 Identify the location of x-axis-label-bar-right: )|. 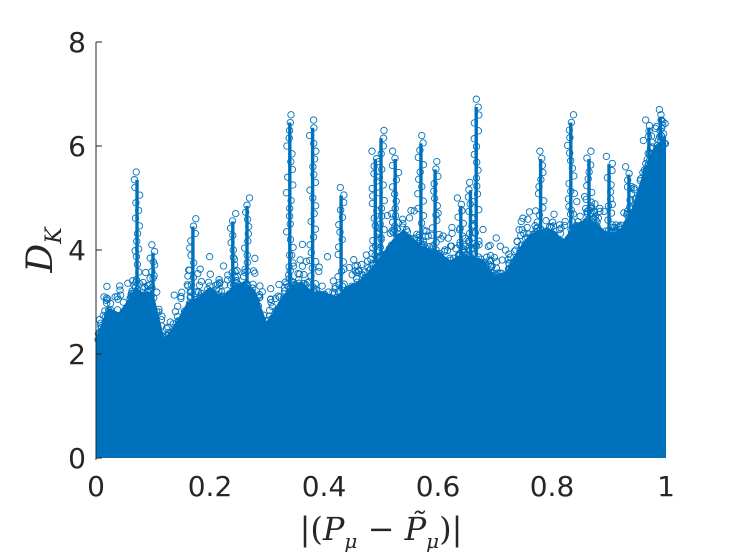
(450, 529).